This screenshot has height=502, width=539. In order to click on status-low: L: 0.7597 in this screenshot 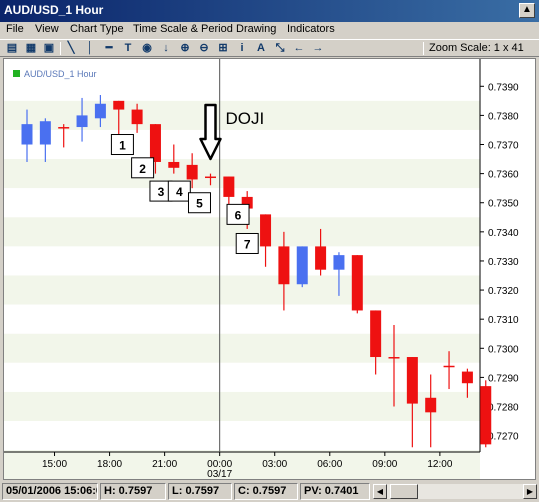, I will do `click(200, 491)`.